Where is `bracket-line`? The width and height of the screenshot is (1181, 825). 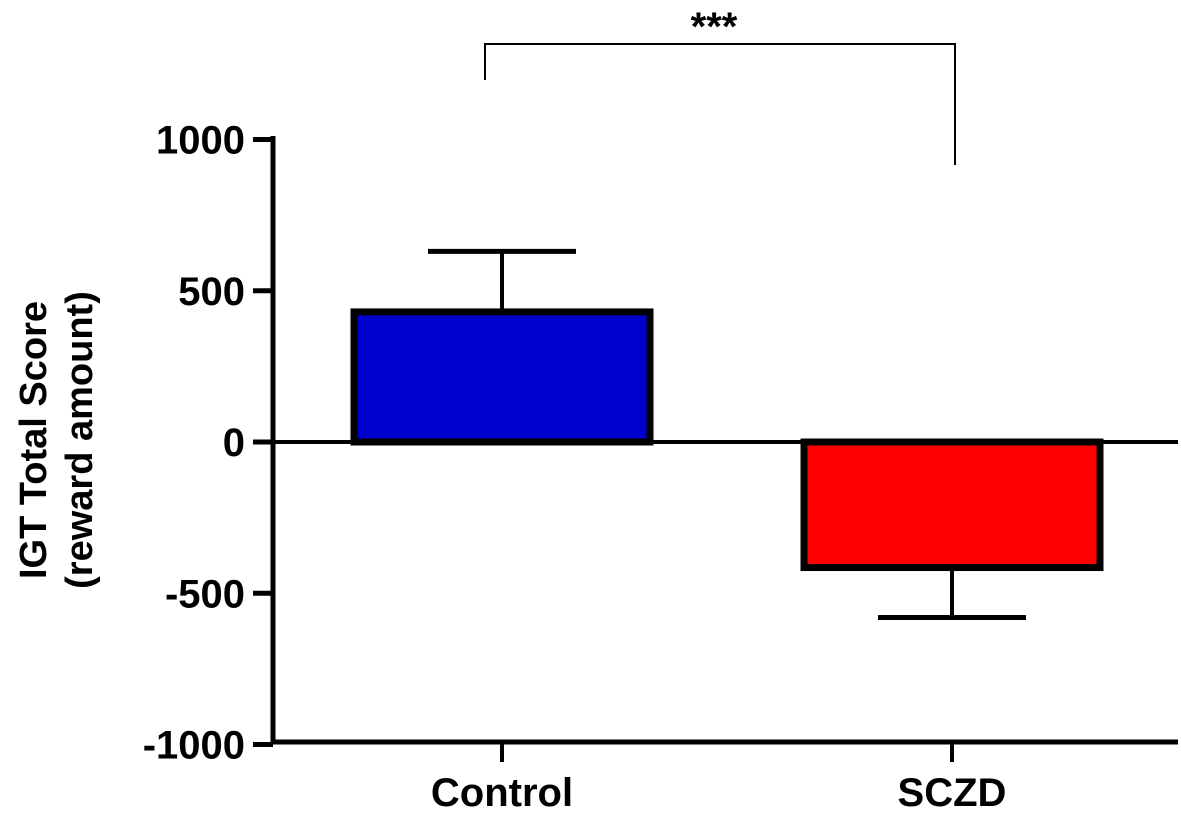 bracket-line is located at coordinates (720, 104).